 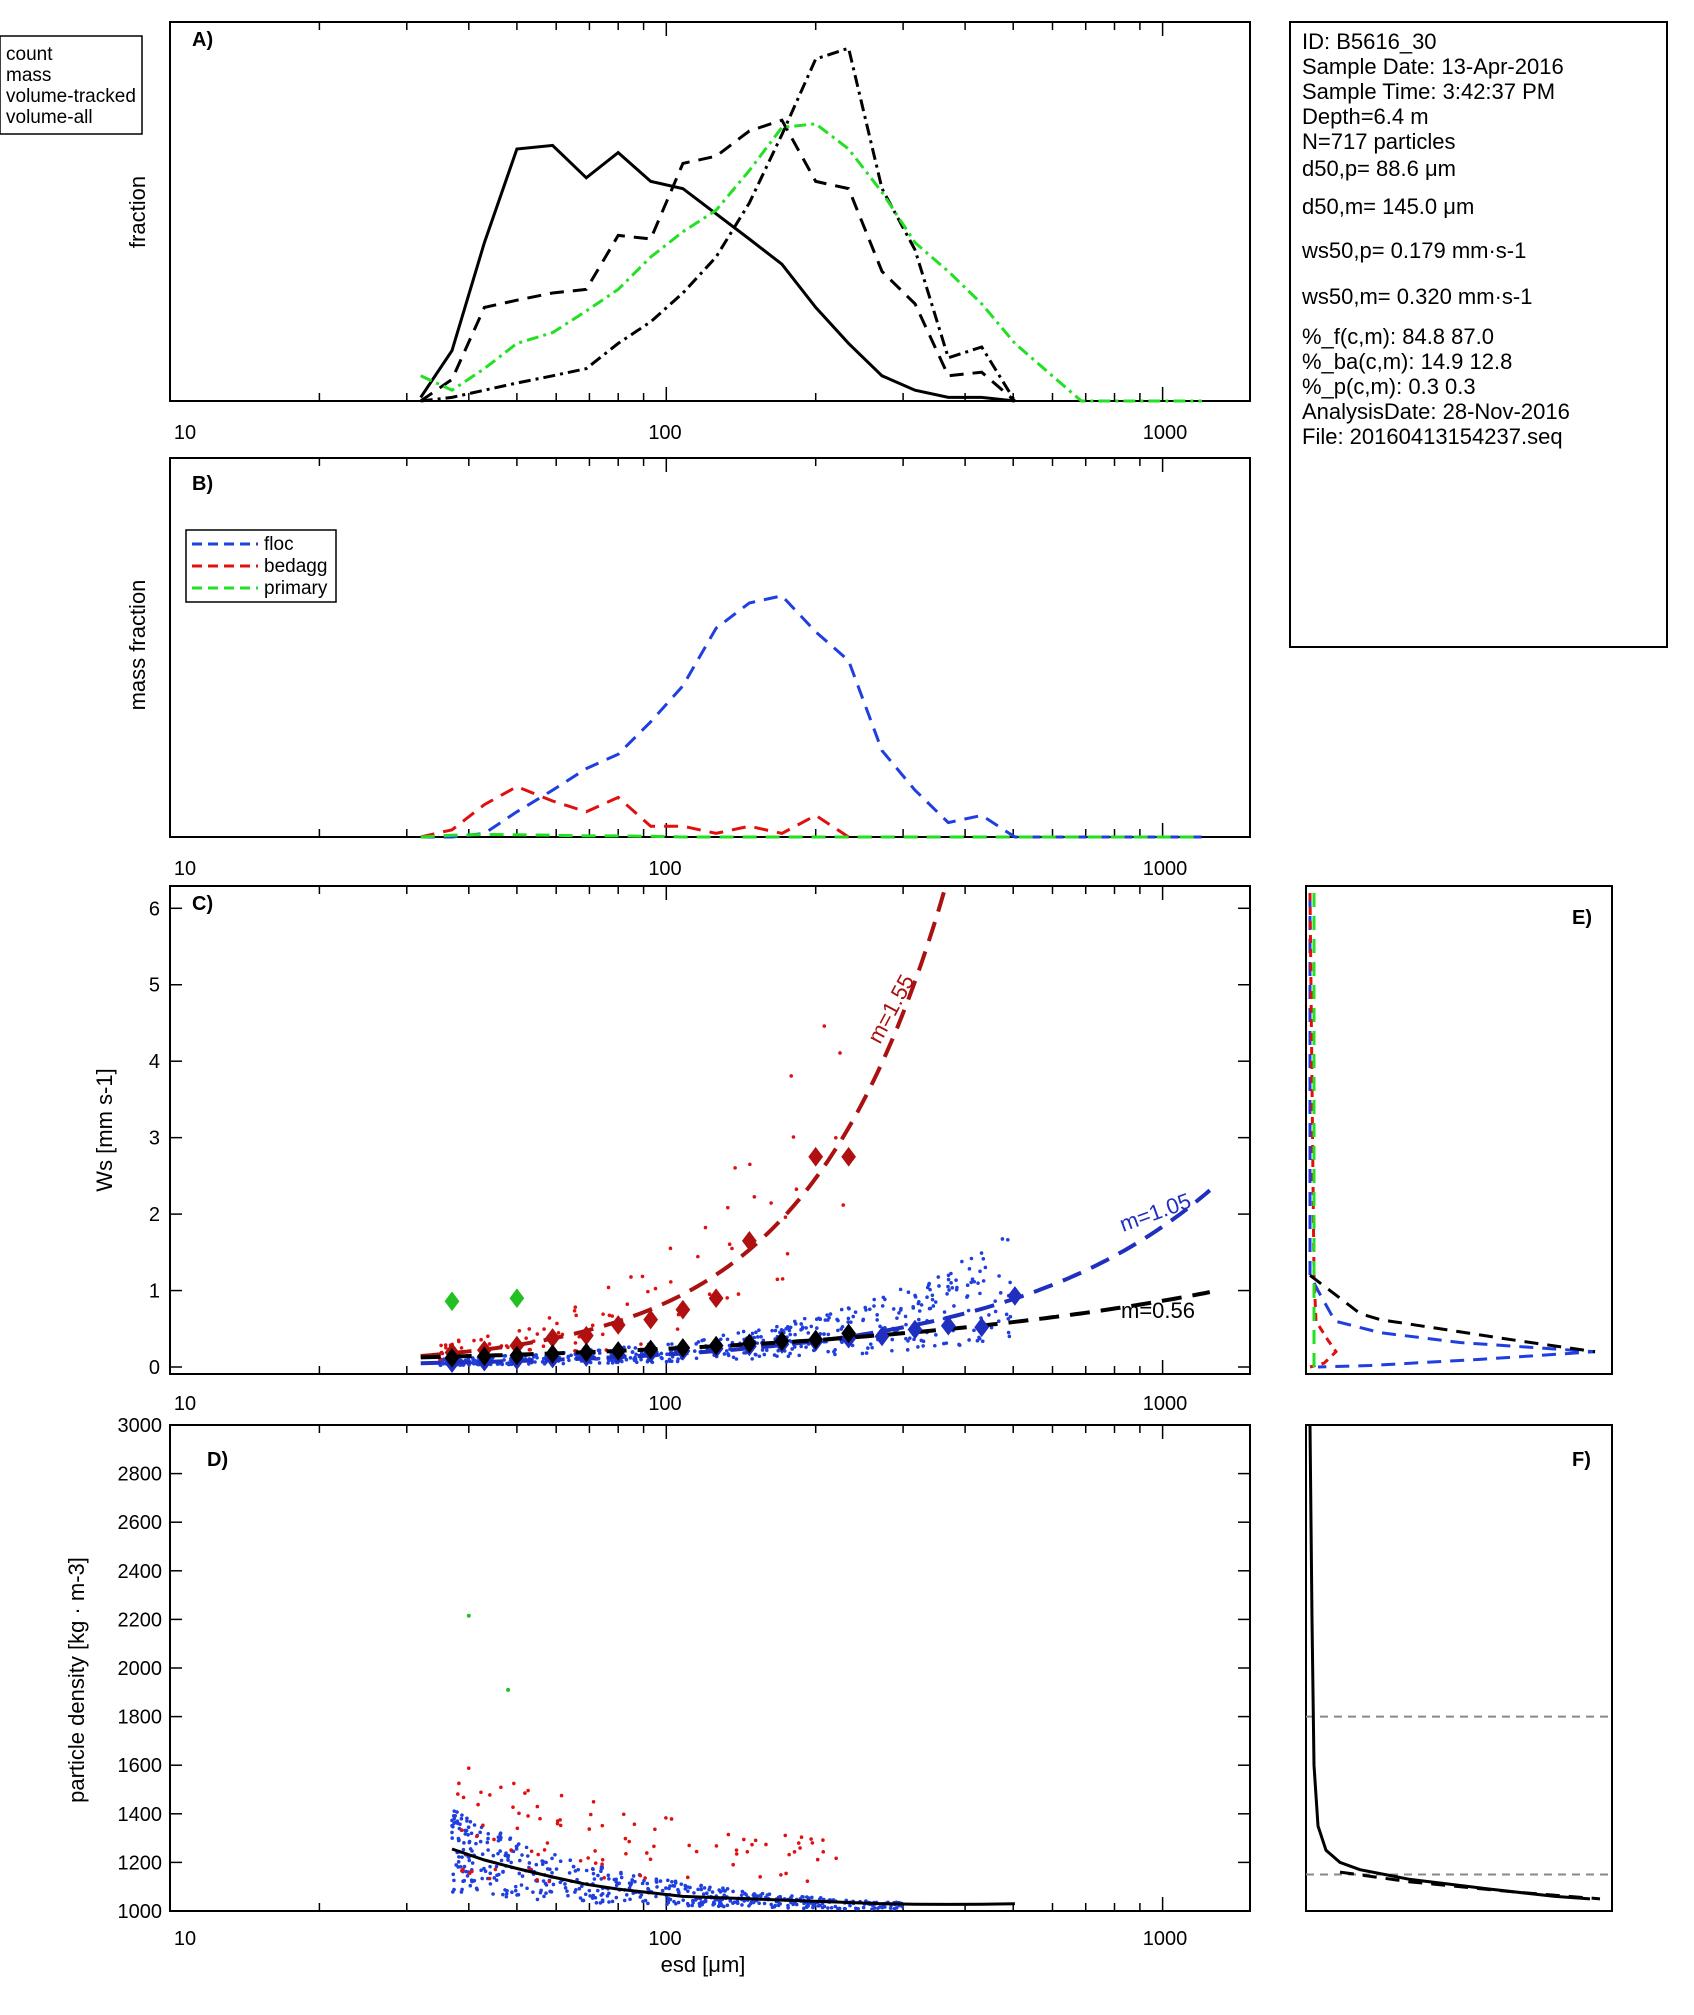 I want to click on median-floc, so click(x=882, y=1336).